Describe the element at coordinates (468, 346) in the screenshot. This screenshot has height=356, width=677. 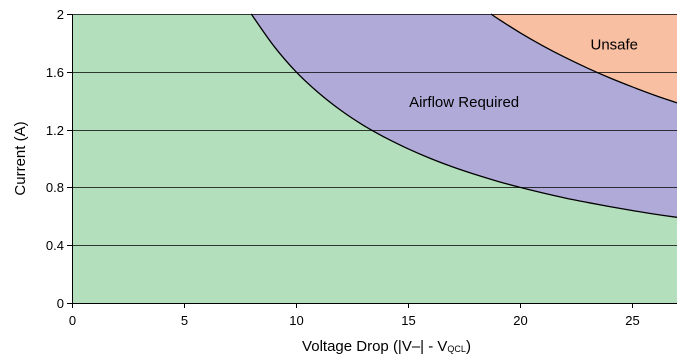
I see `x-axis-title-suffix: )` at that location.